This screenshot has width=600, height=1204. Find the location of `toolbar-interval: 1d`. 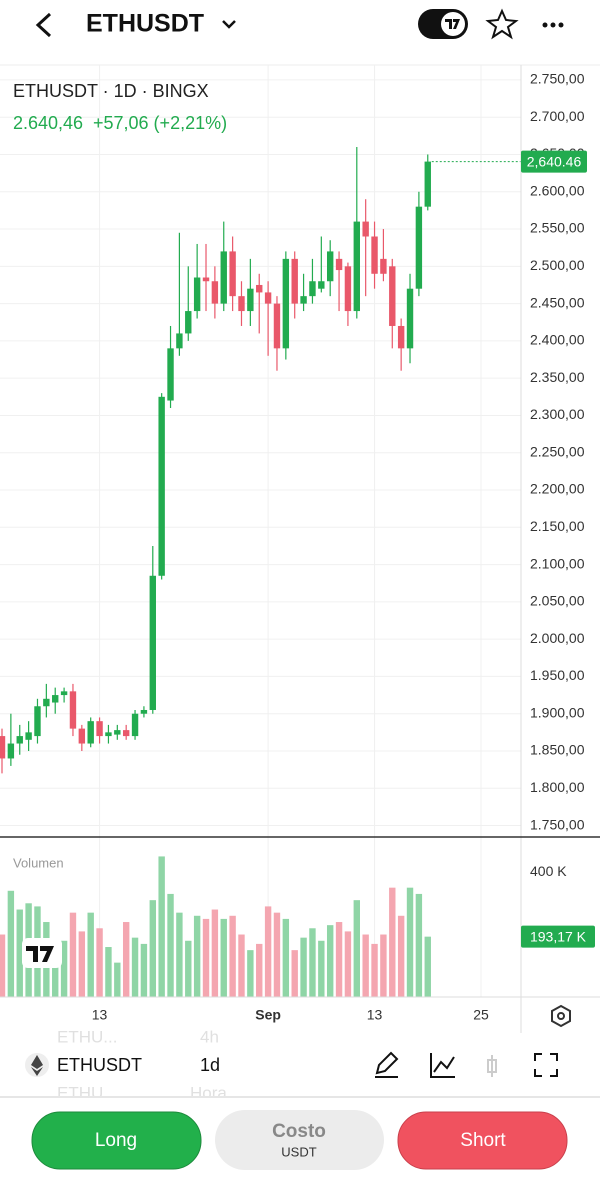

toolbar-interval: 1d is located at coordinates (210, 1065).